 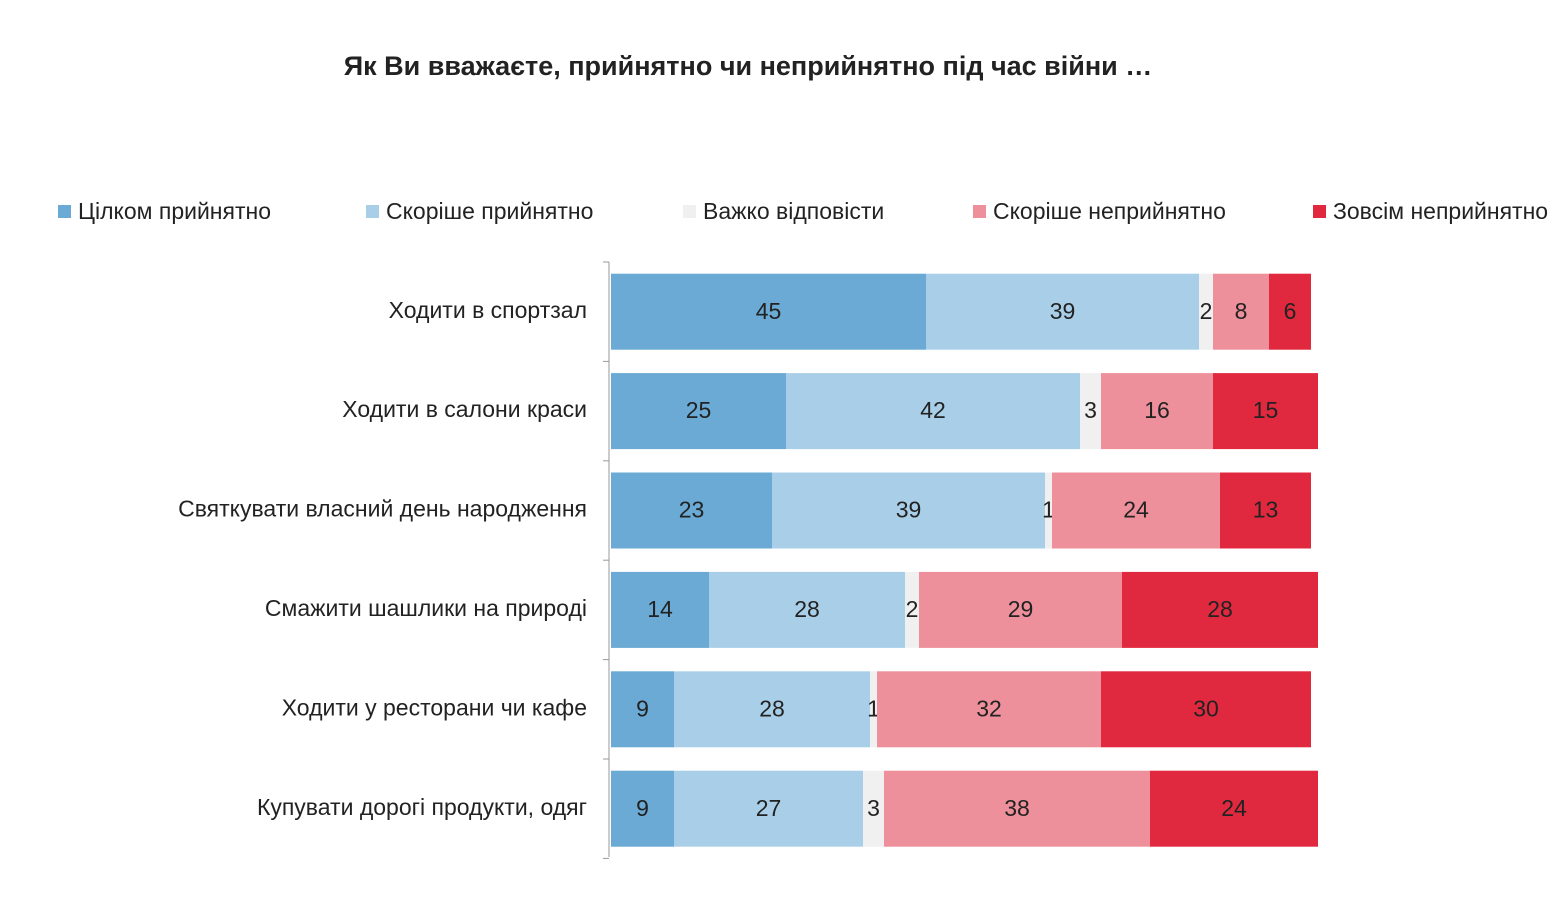 I want to click on legend-label: Скоріше прийнятно, so click(x=489, y=211).